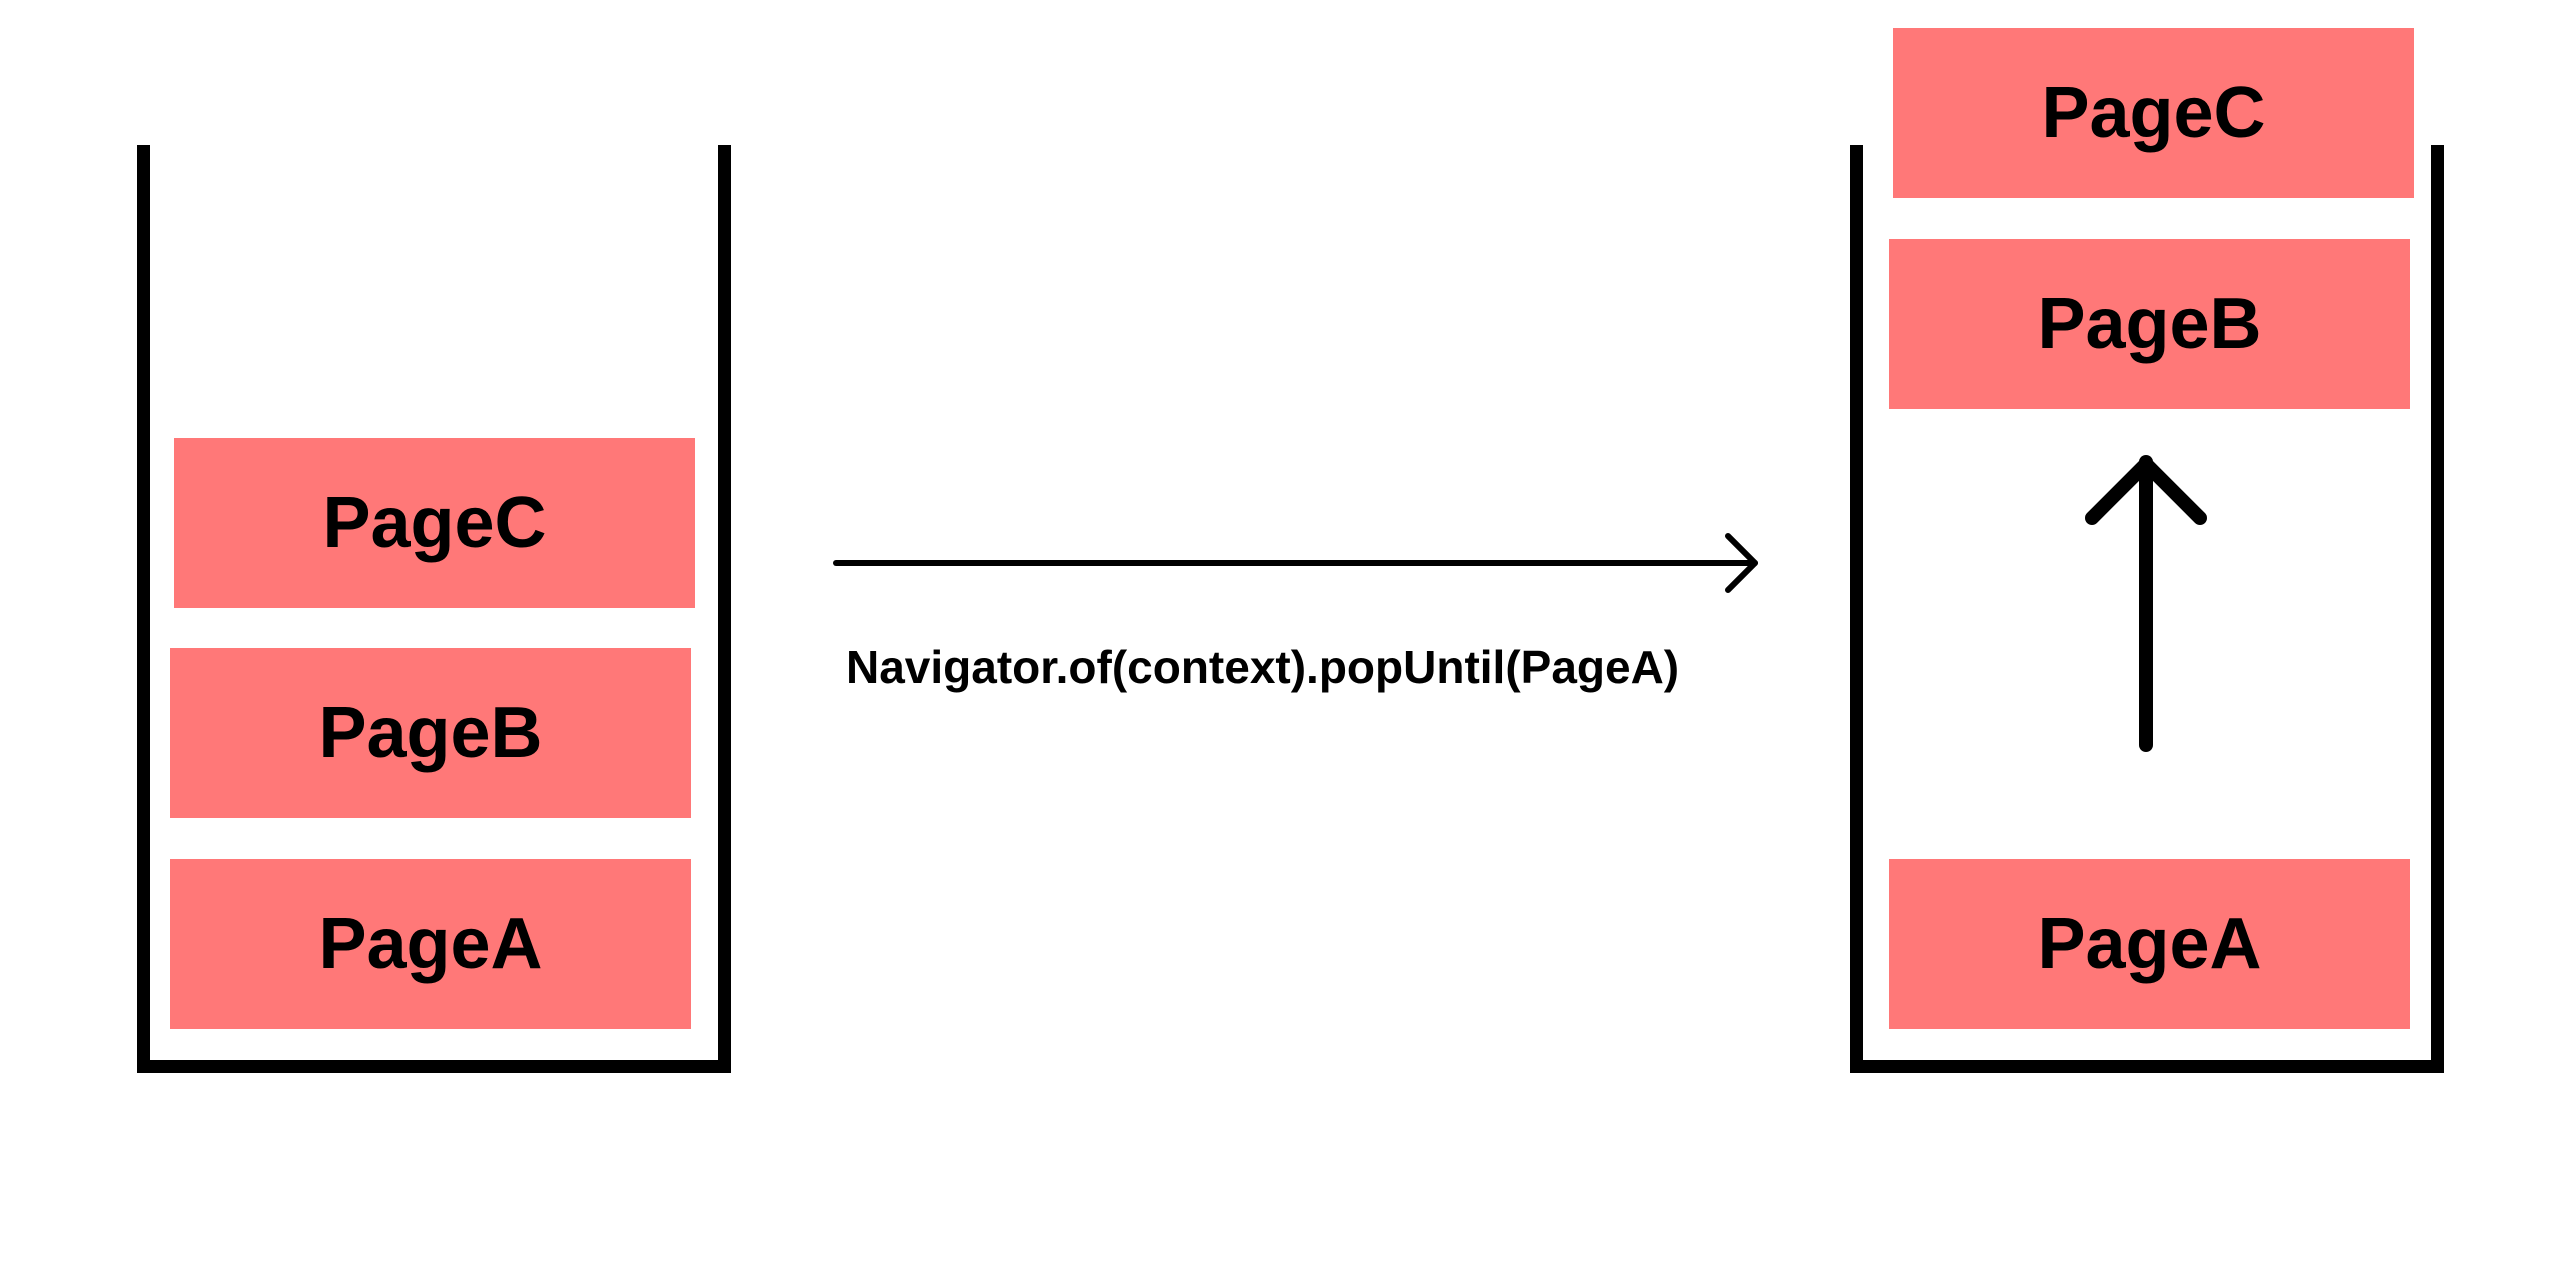 The height and width of the screenshot is (1280, 2560). I want to click on right-stack-page-c-popped: PageC, so click(2153, 113).